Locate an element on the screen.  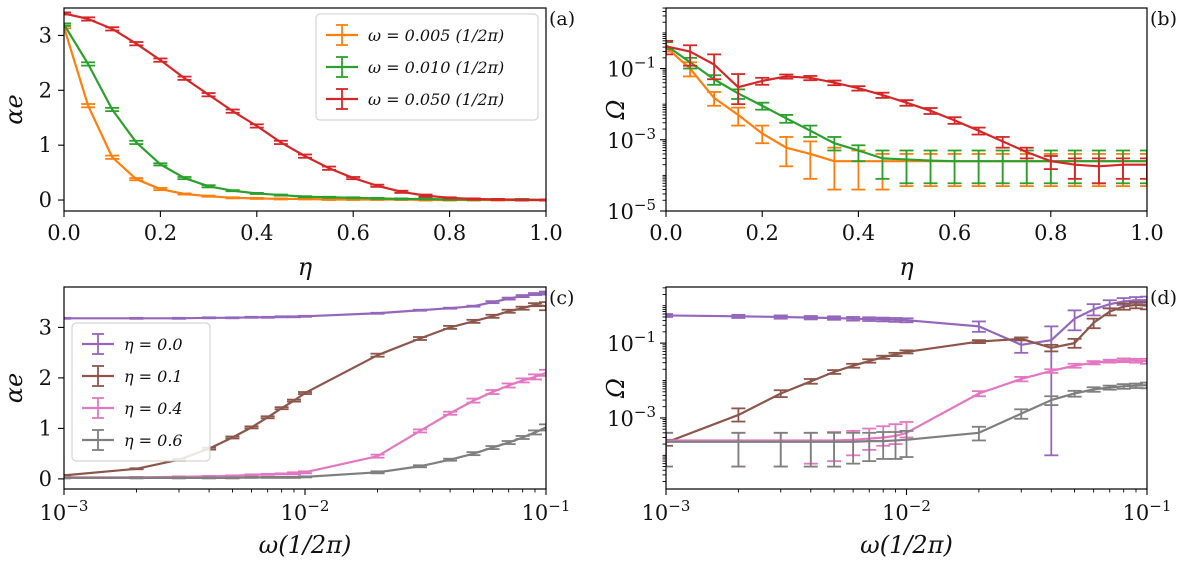
legend-label: η = 0.6 is located at coordinates (153, 440).